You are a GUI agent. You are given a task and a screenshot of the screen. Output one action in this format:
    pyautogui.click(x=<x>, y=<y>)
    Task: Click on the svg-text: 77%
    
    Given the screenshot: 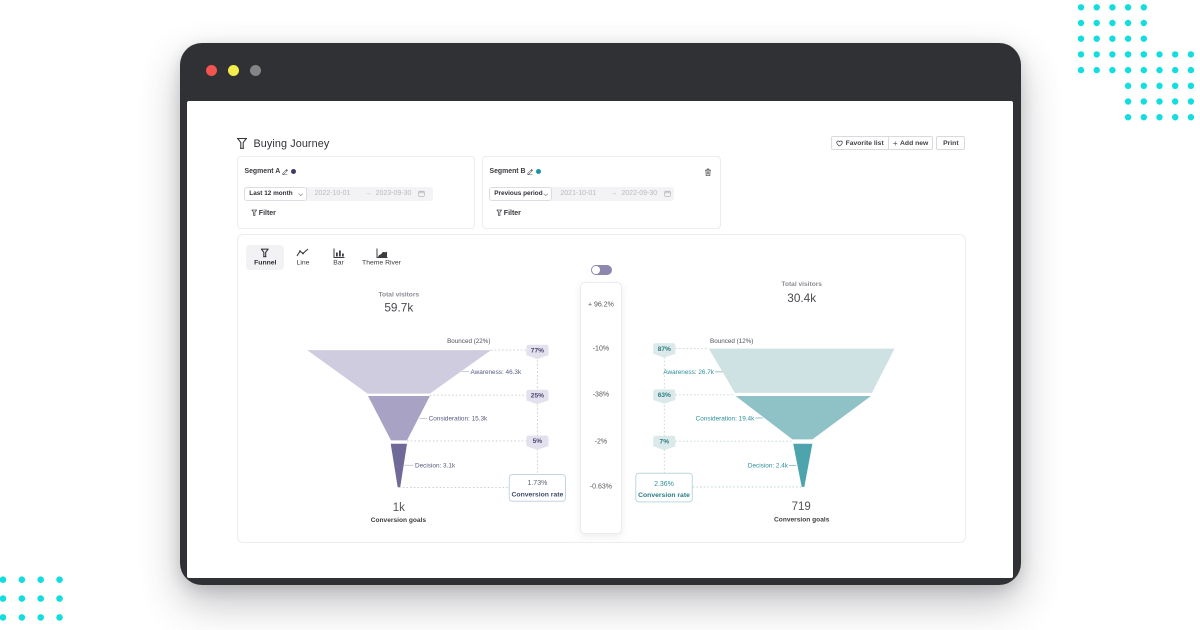 What is the action you would take?
    pyautogui.click(x=537, y=350)
    